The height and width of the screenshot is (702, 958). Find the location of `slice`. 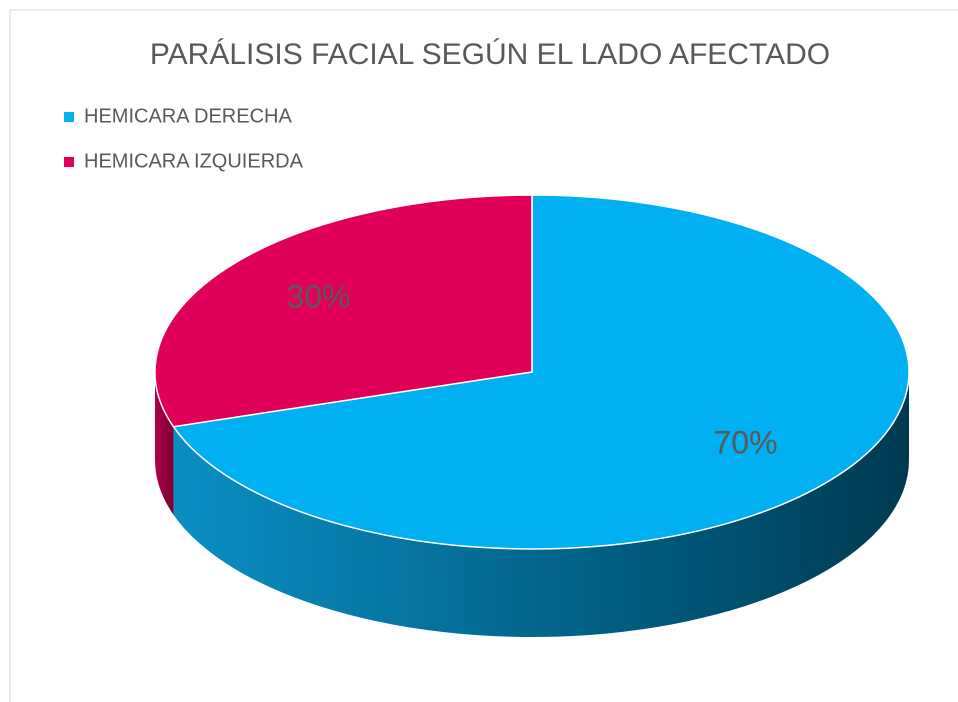

slice is located at coordinates (343, 311).